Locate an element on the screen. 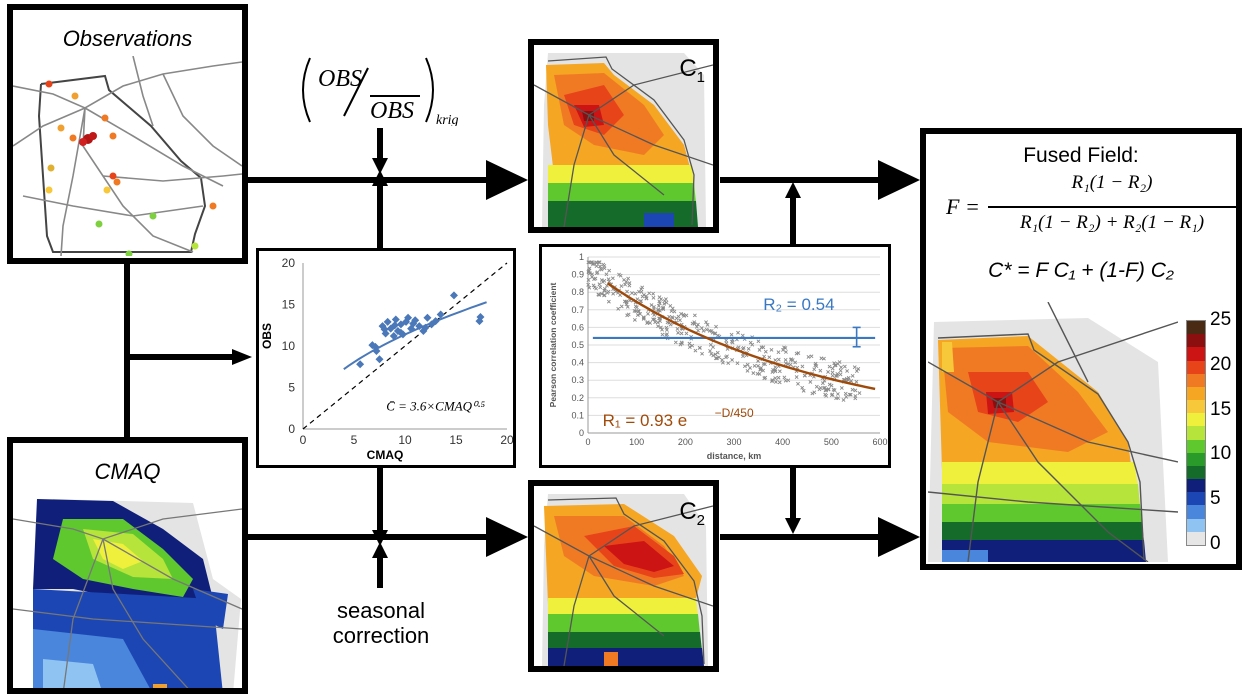 Image resolution: width=1249 pixels, height=694 pixels. state-outline is located at coordinates (122, 163).